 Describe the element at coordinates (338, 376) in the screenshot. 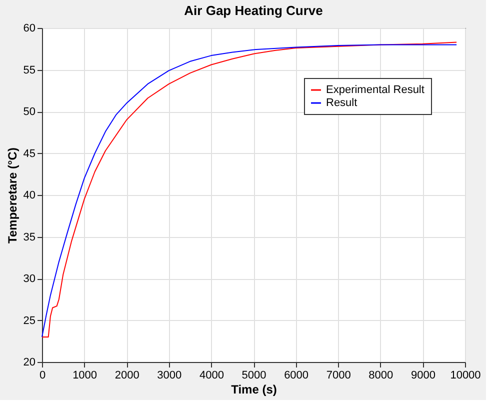

I see `x-tick-label: 7000` at that location.